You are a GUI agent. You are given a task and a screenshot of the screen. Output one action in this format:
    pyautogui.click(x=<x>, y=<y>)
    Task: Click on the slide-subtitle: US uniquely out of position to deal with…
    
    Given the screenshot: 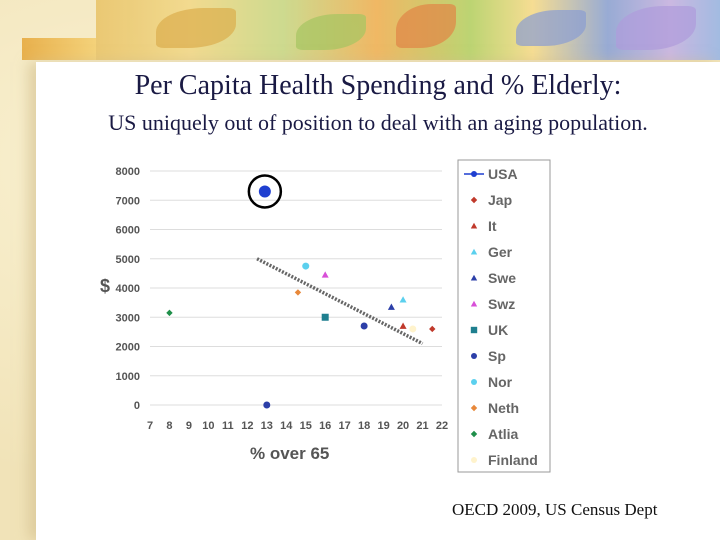 What is the action you would take?
    pyautogui.click(x=378, y=122)
    